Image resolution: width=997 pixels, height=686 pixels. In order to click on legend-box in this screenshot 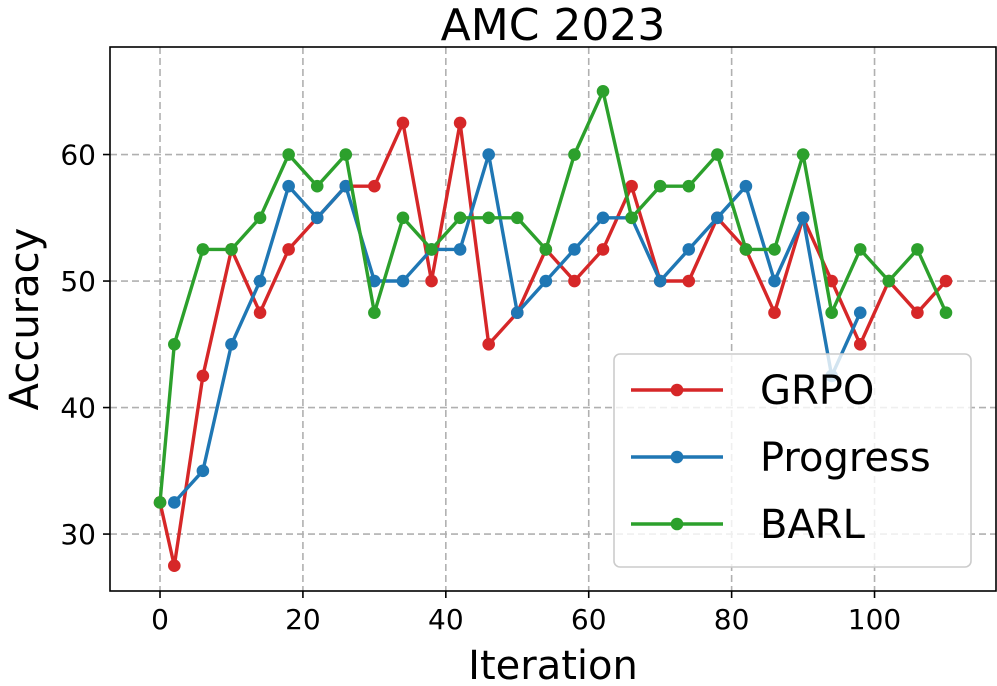, I will do `click(792, 460)`.